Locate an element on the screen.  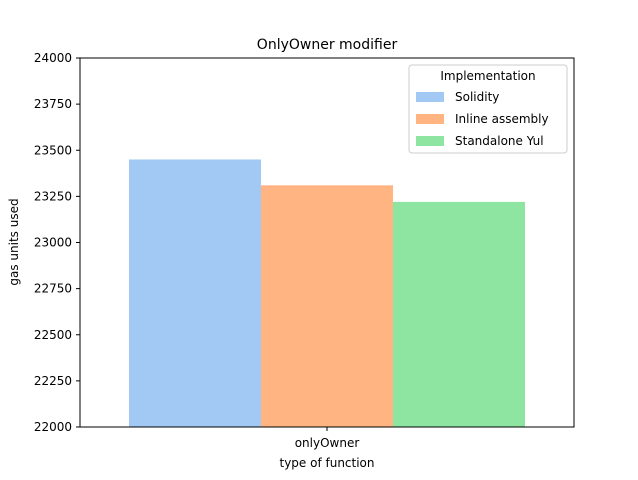
y-tick-label: 23250 is located at coordinates (53, 196).